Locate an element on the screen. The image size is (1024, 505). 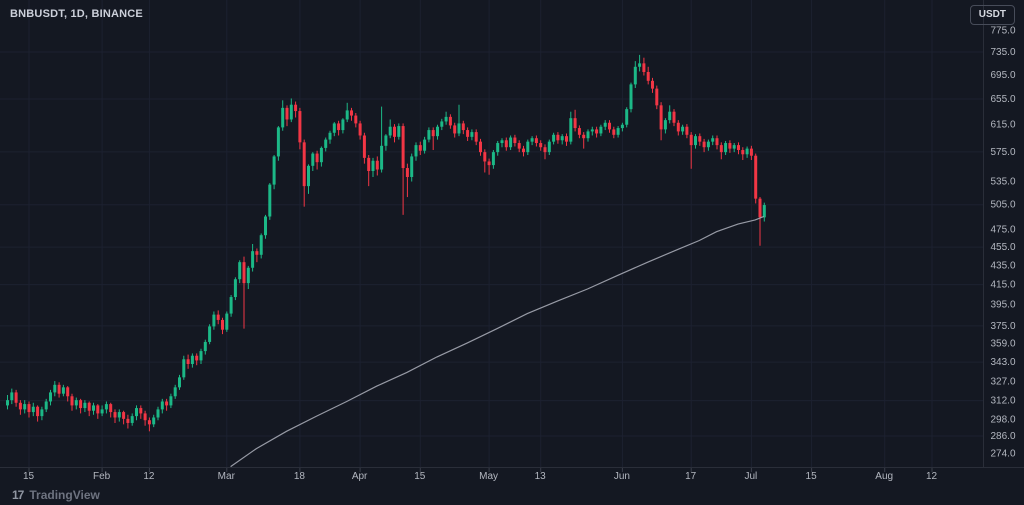
quote-currency-button: USDT is located at coordinates (992, 15).